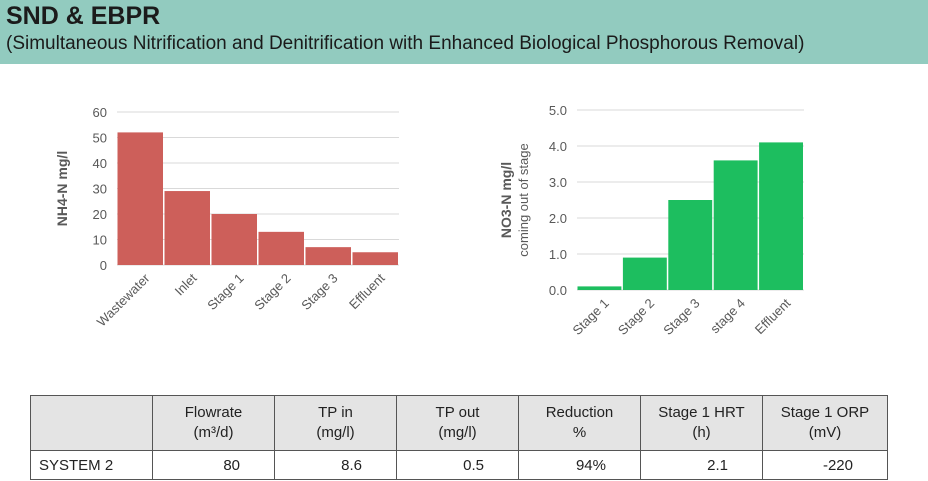 The width and height of the screenshot is (928, 481). What do you see at coordinates (558, 110) in the screenshot?
I see `no3-ytick-label: 5.0` at bounding box center [558, 110].